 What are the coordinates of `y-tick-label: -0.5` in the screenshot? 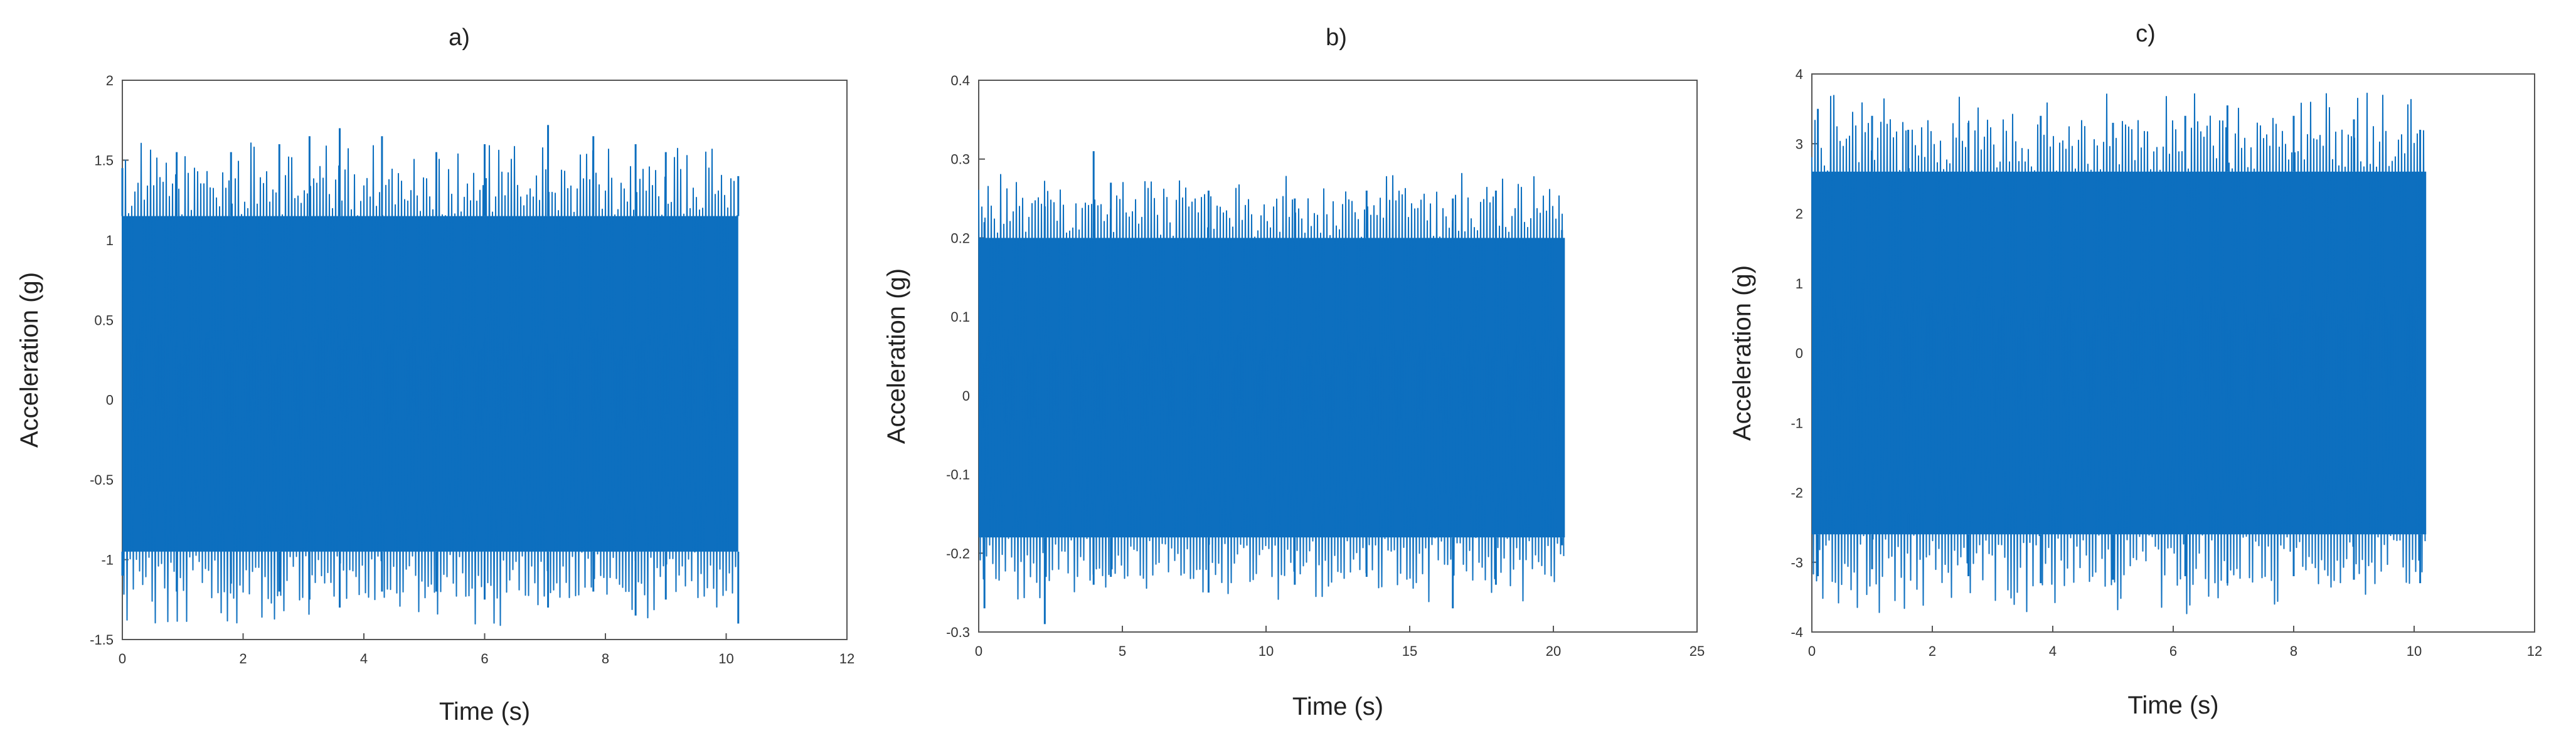 It's located at (102, 480).